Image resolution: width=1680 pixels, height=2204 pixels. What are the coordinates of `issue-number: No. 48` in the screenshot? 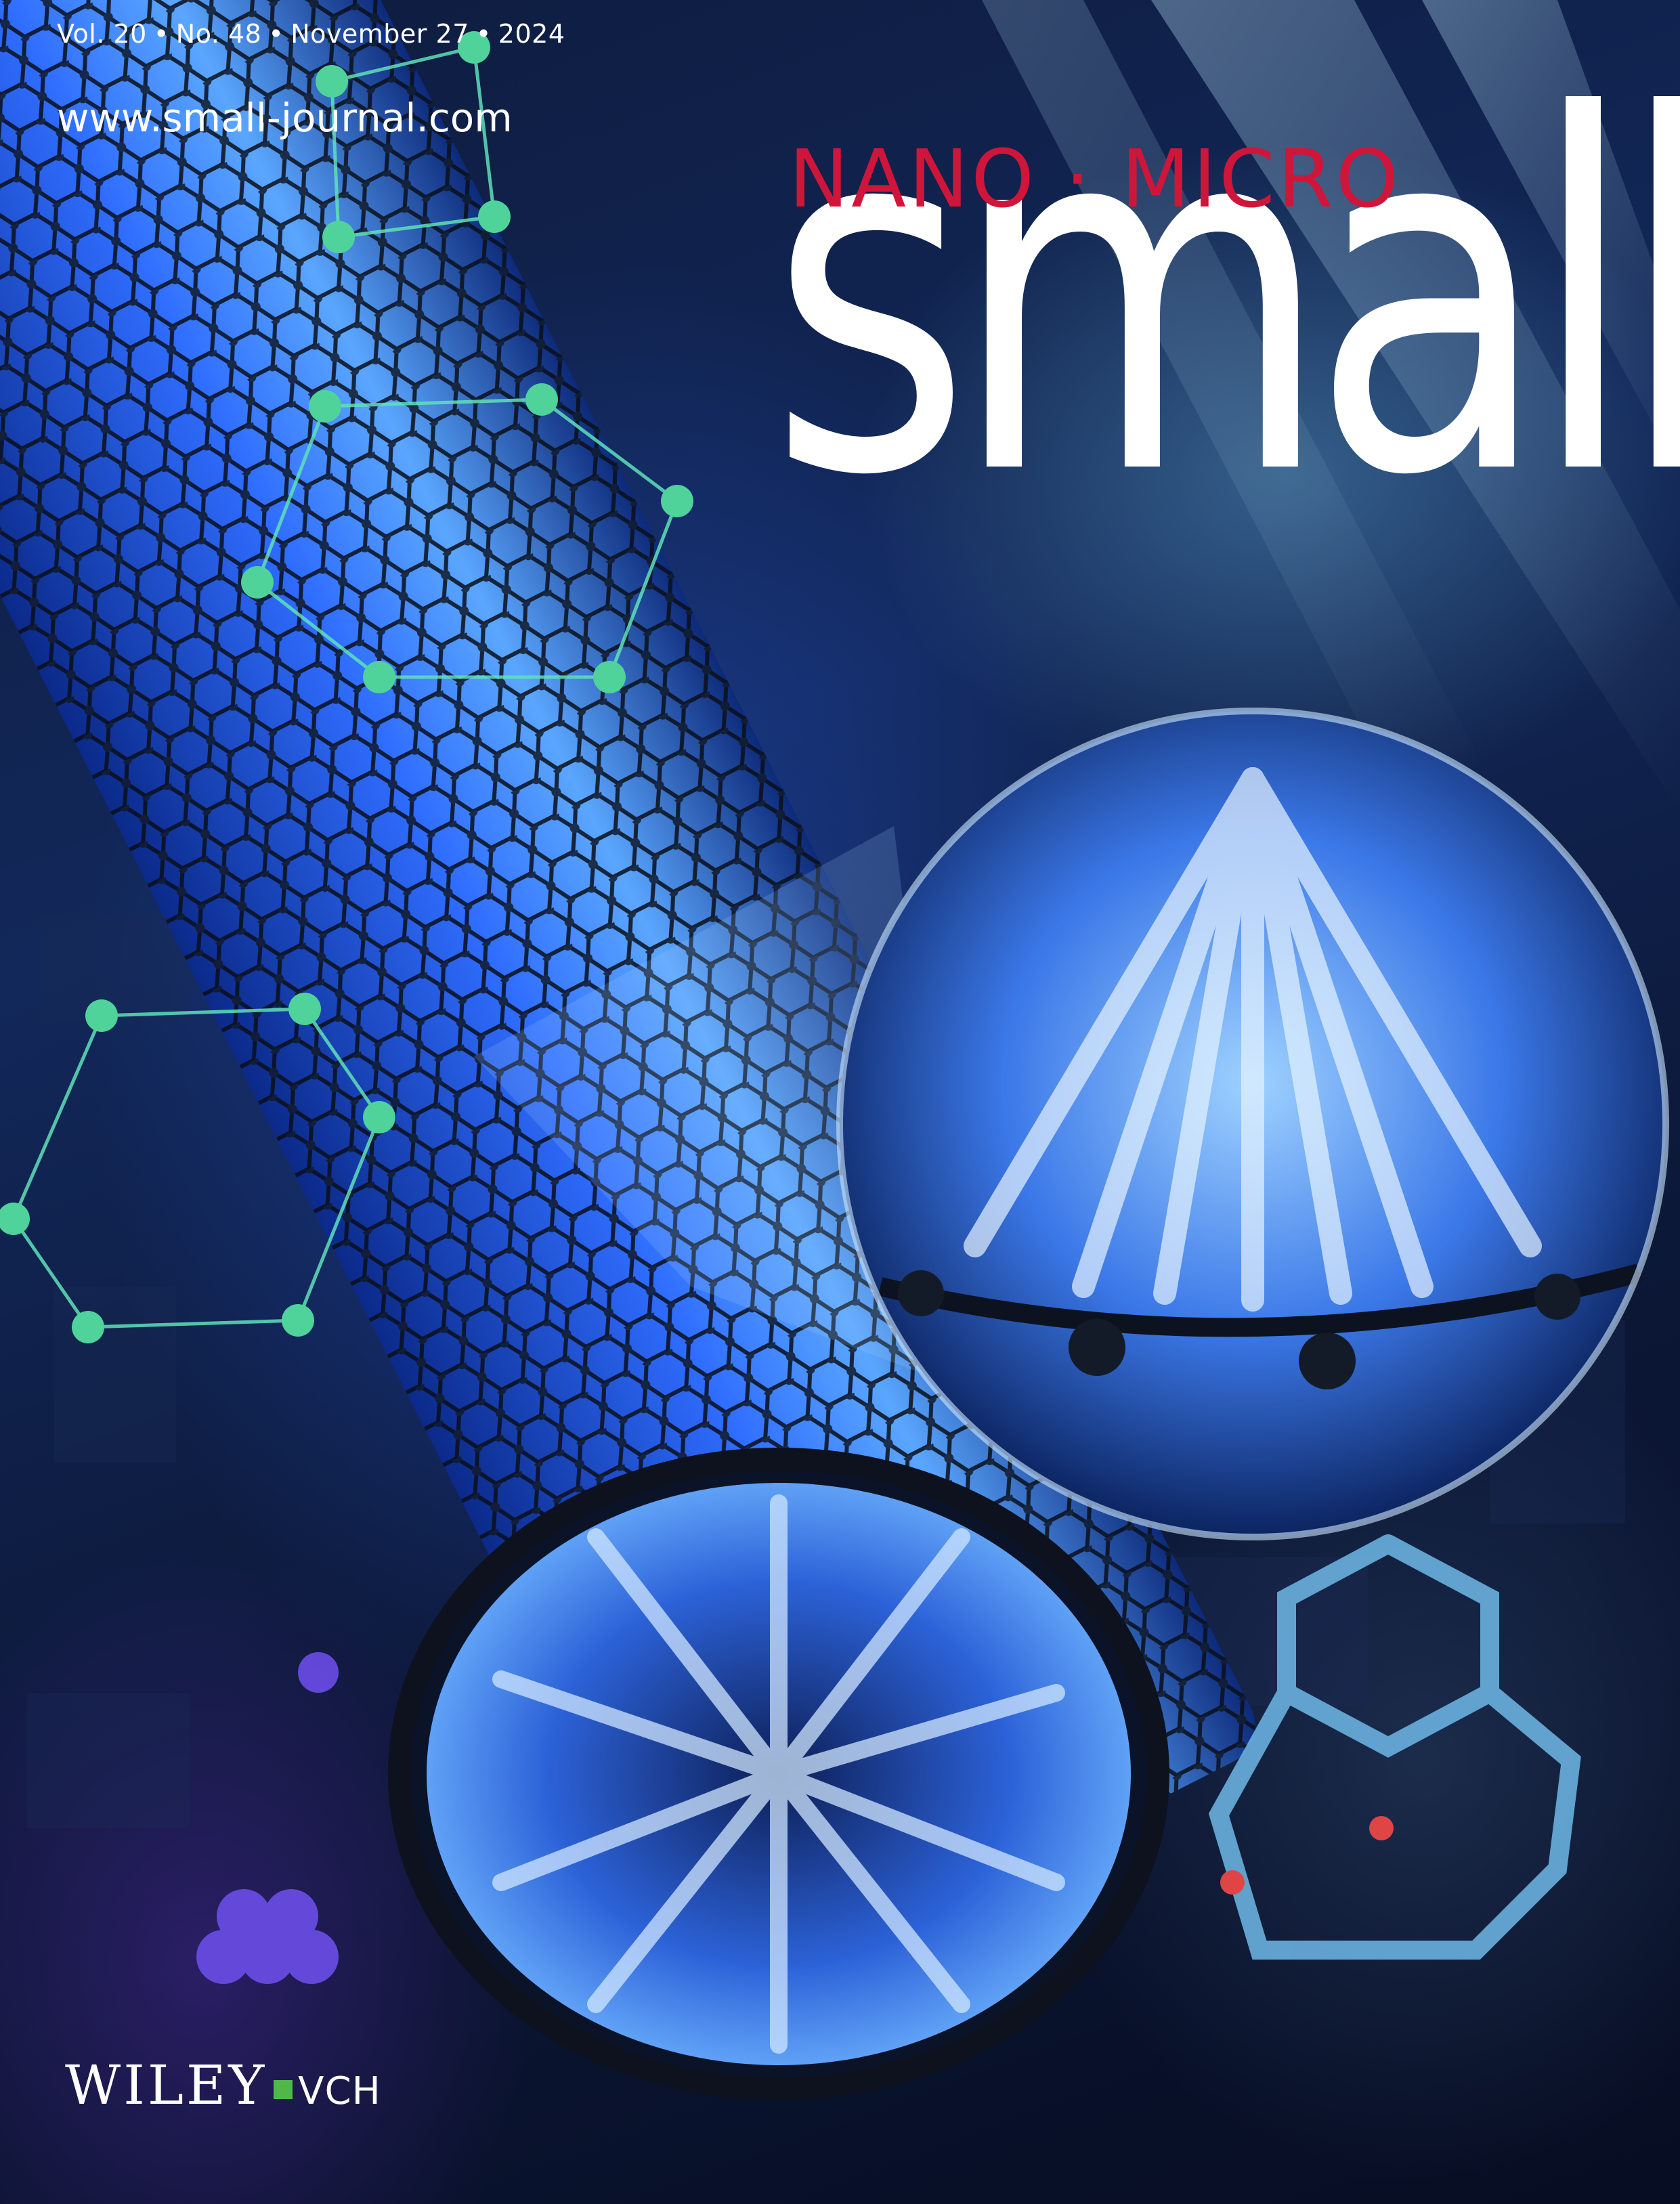 It's located at (218, 34).